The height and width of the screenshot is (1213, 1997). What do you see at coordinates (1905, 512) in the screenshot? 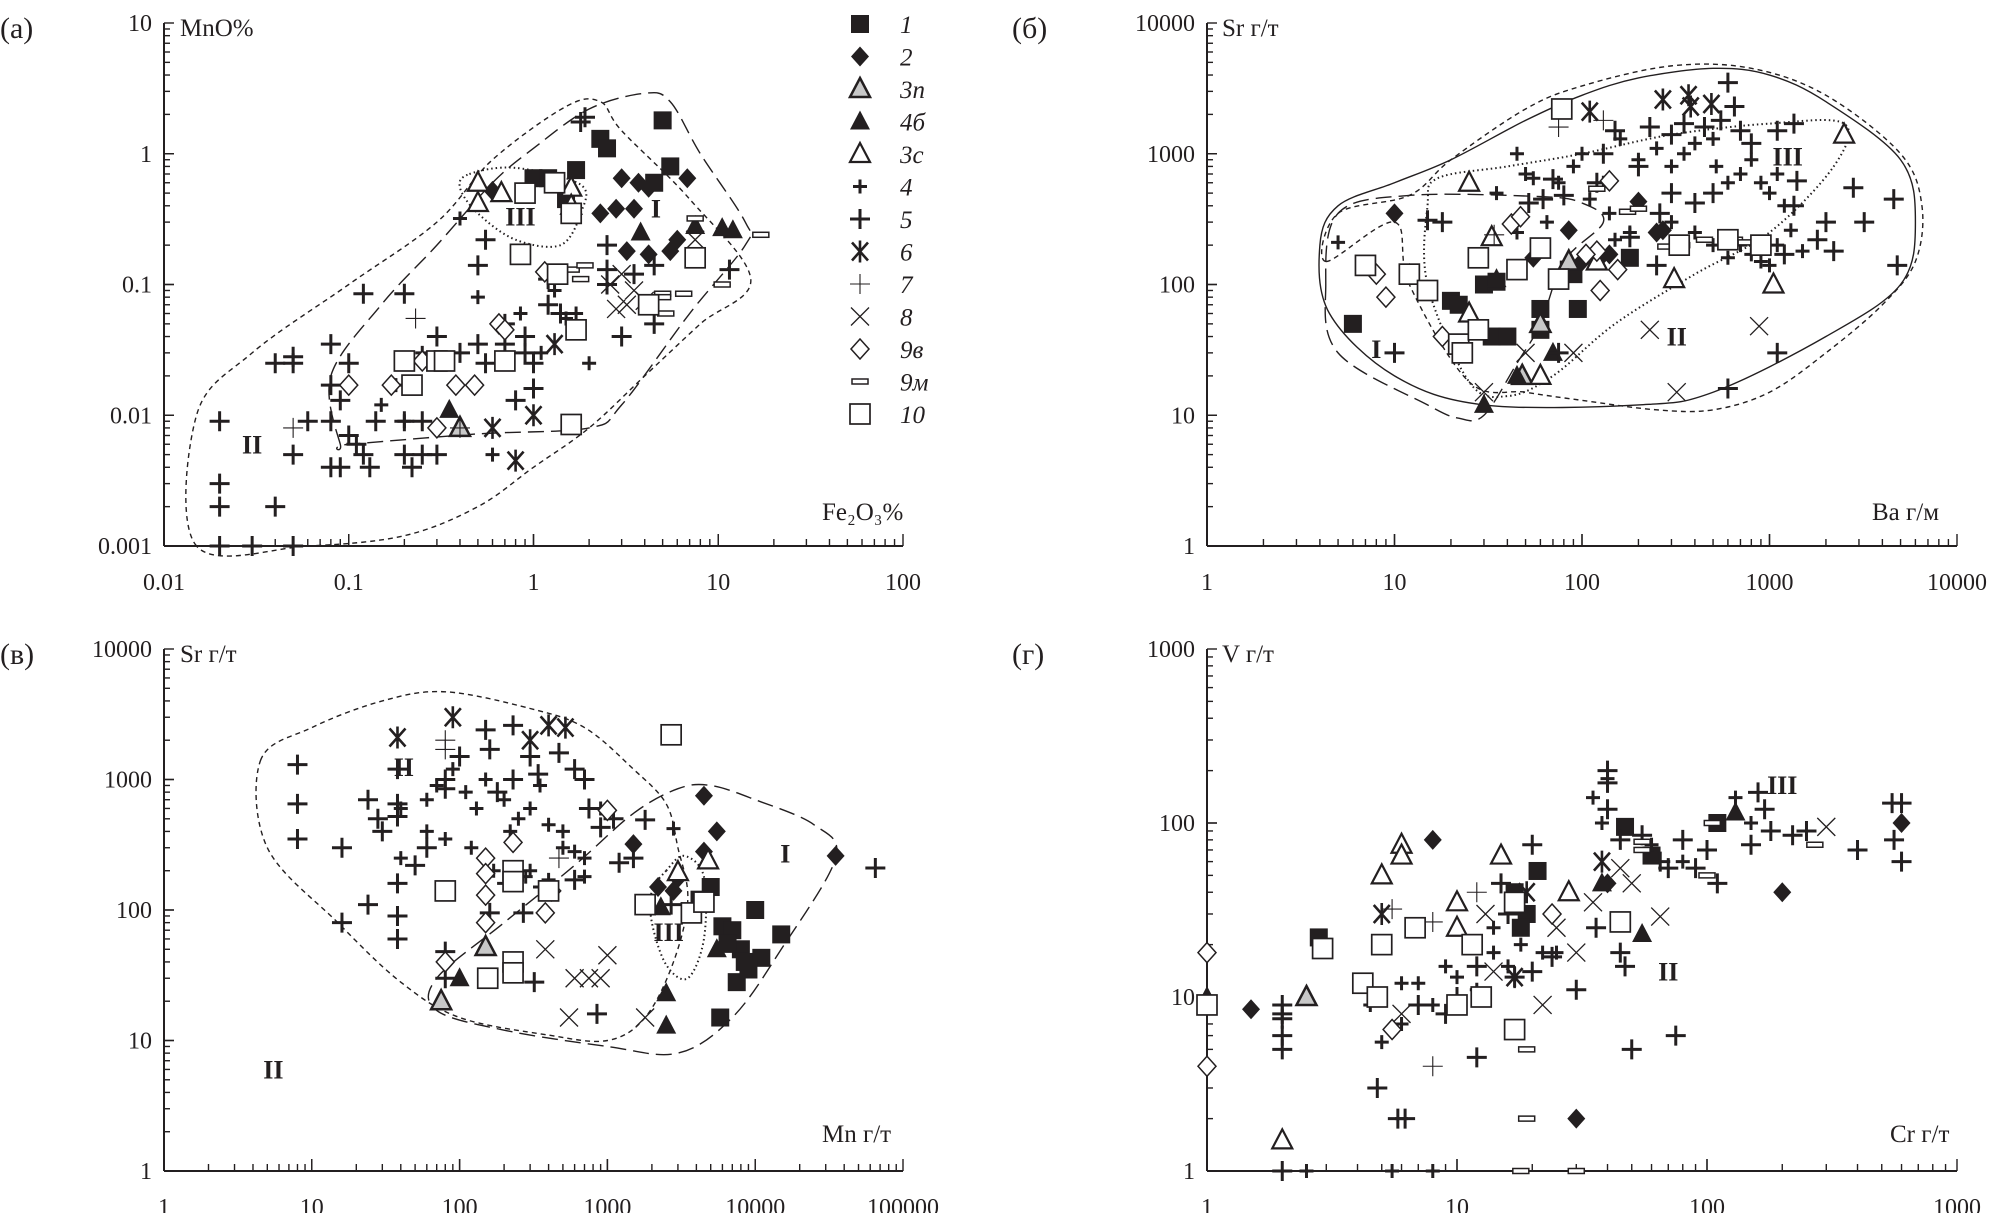
I see `x-axis-title: Ba г/м` at bounding box center [1905, 512].